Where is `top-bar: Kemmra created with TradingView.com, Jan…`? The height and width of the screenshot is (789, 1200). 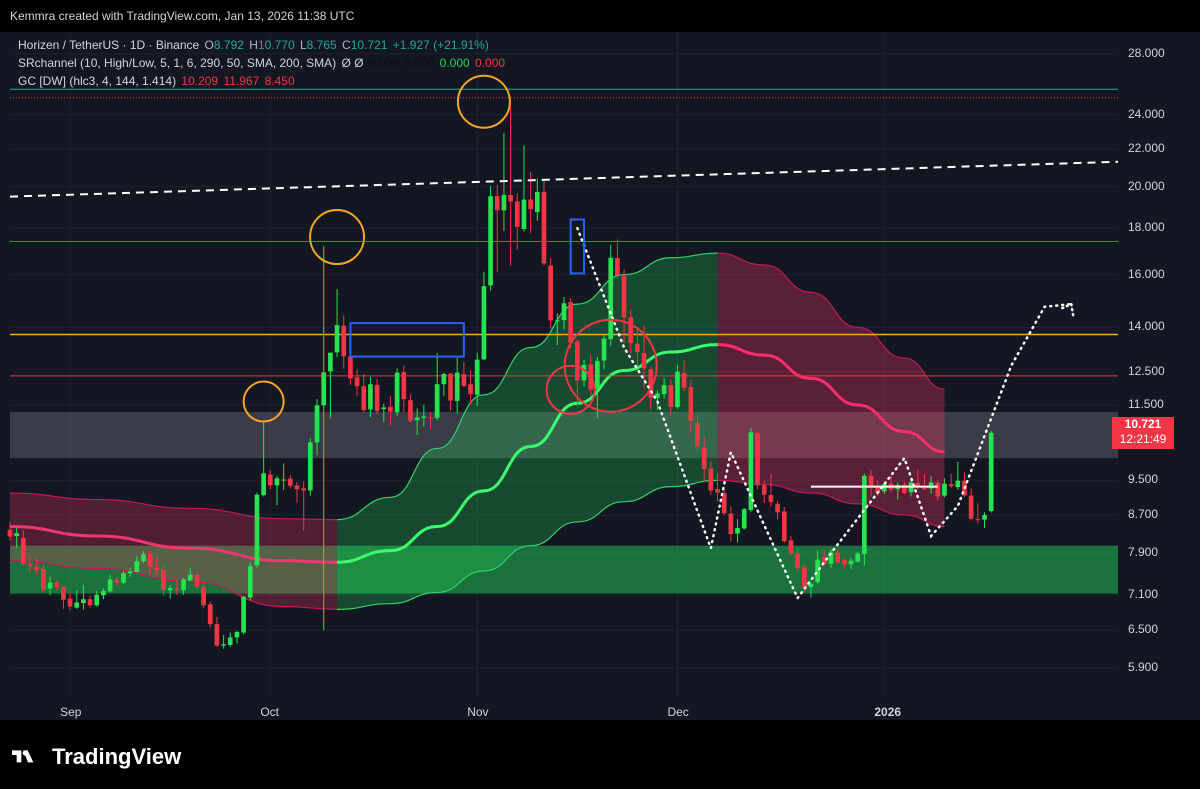
top-bar: Kemmra created with TradingView.com, Jan… is located at coordinates (600, 16).